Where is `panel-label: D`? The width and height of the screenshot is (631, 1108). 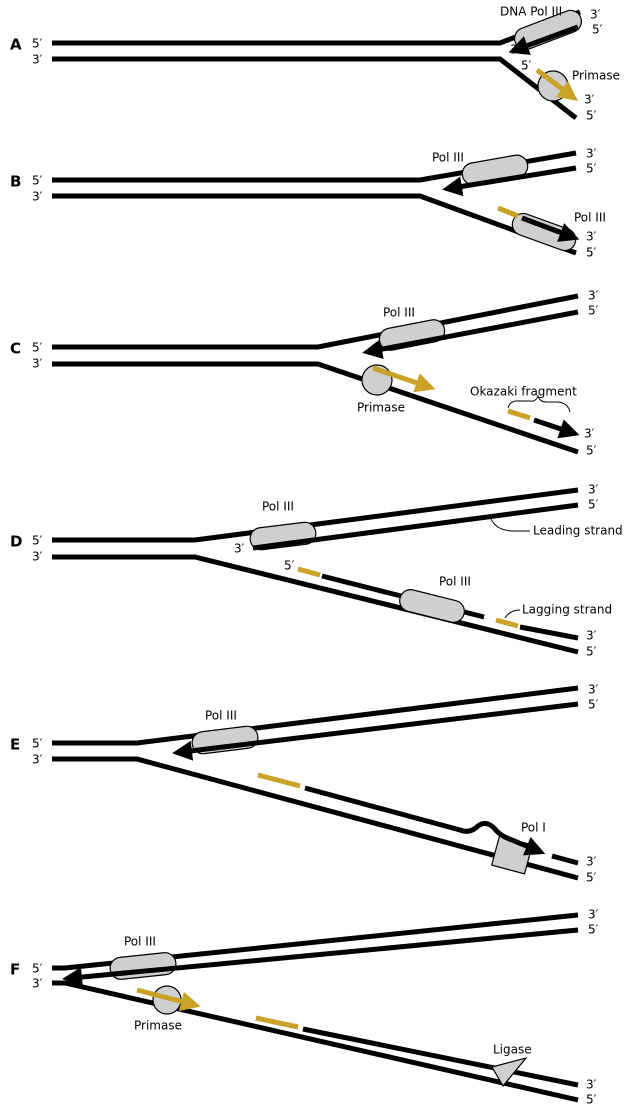 panel-label: D is located at coordinates (16, 542).